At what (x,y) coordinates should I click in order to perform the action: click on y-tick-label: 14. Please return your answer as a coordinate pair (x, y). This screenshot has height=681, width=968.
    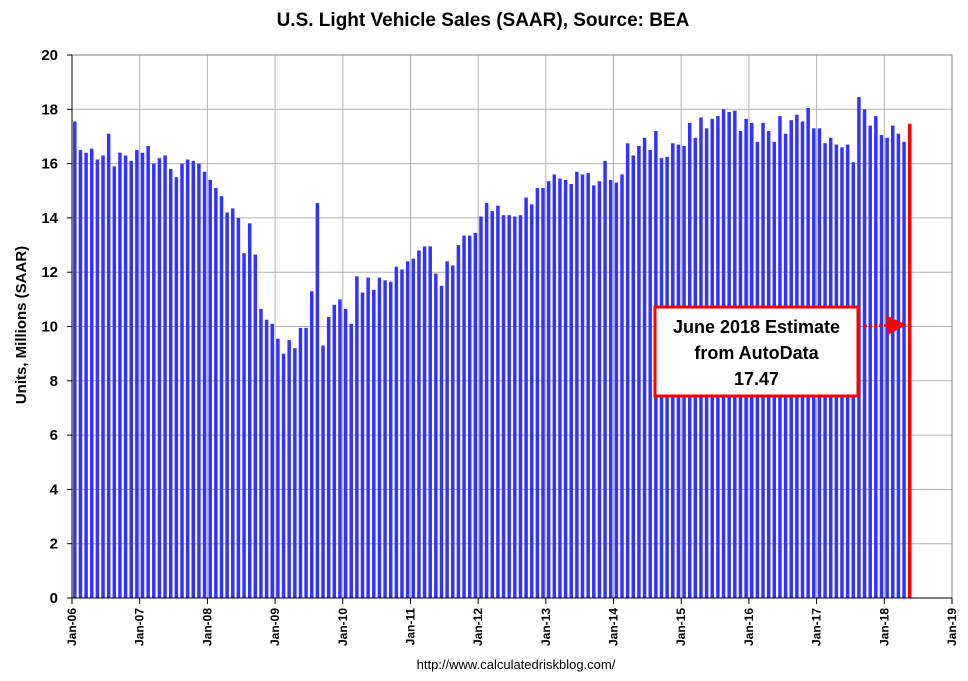
    Looking at the image, I should click on (49, 218).